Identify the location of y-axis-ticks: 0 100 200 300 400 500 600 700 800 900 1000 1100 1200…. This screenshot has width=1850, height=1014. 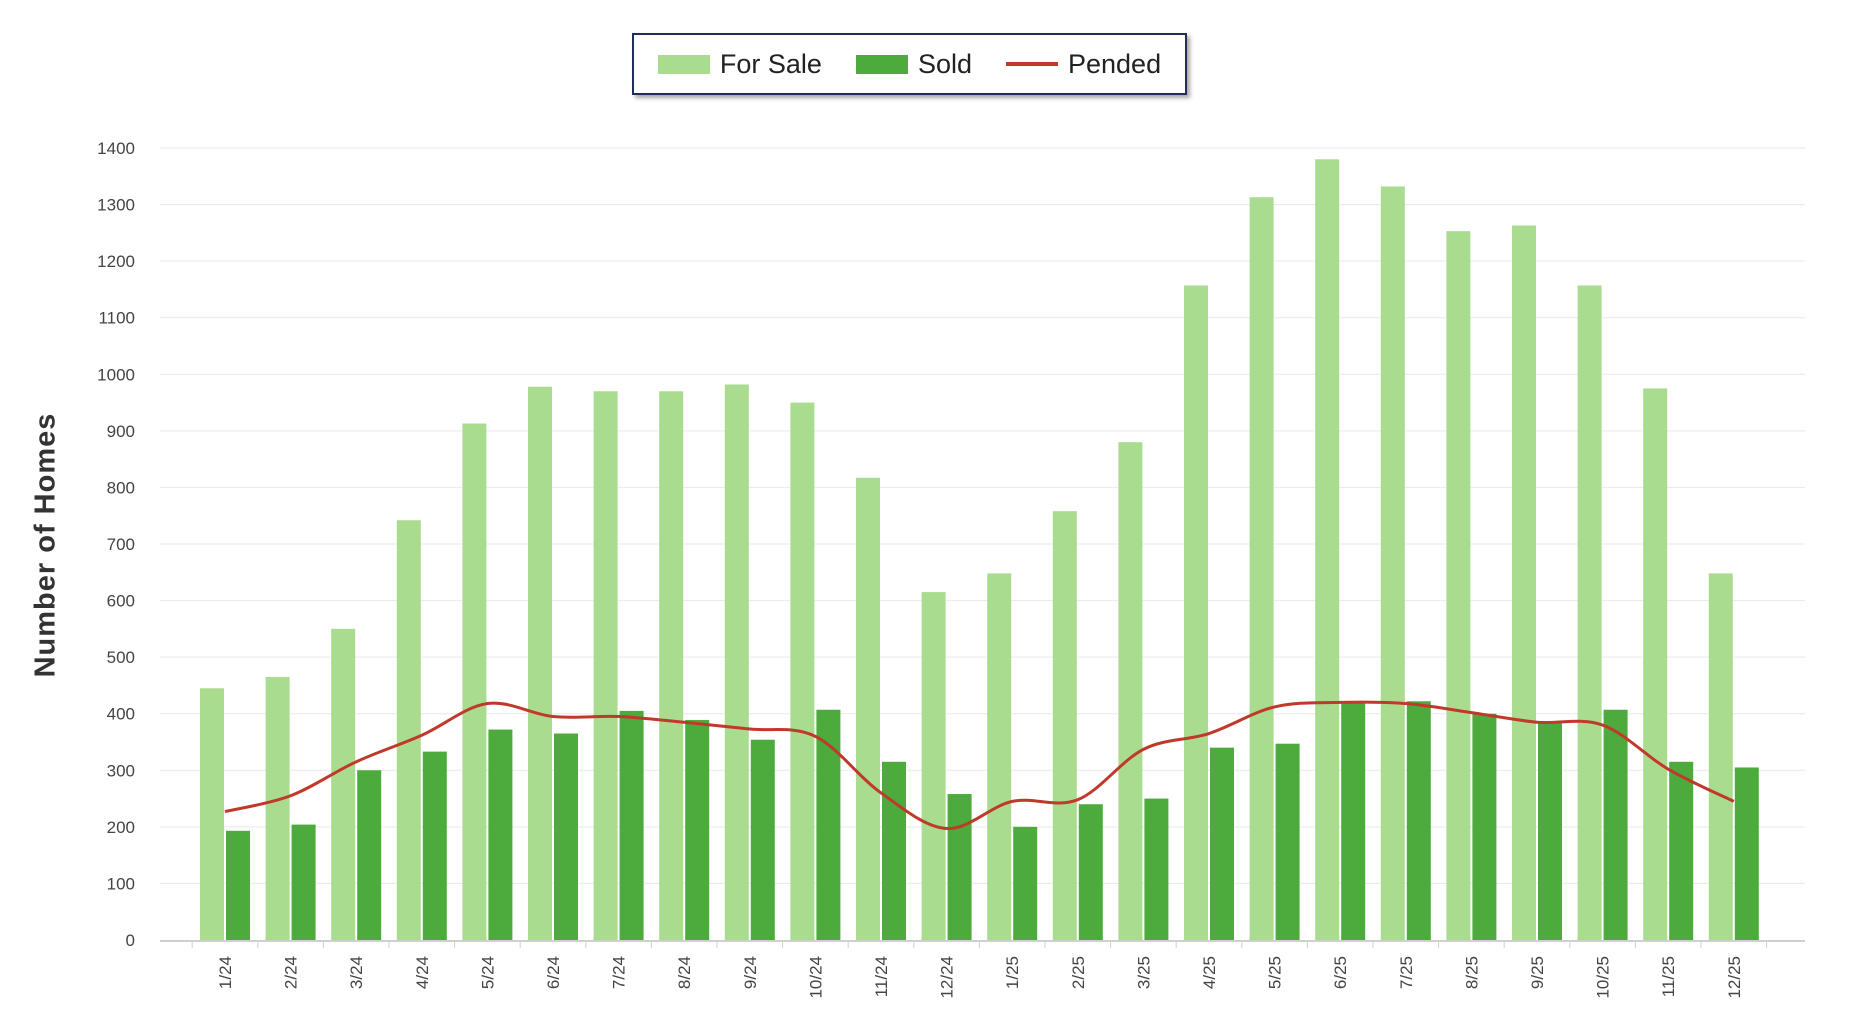
(116, 544).